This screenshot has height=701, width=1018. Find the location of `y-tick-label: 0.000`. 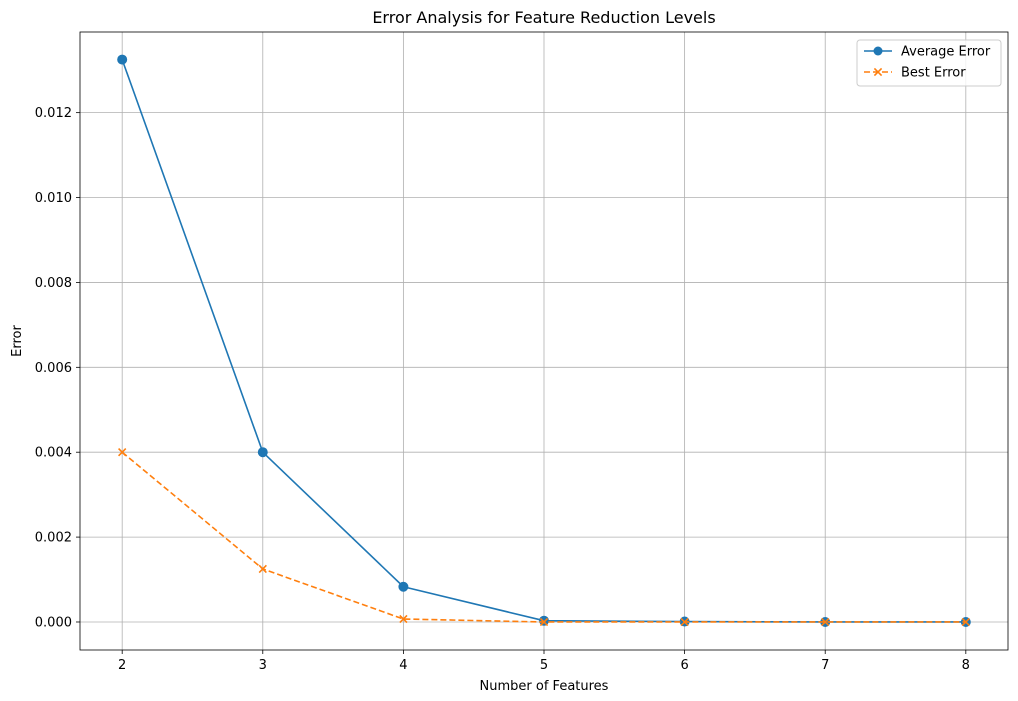

y-tick-label: 0.000 is located at coordinates (53, 622).